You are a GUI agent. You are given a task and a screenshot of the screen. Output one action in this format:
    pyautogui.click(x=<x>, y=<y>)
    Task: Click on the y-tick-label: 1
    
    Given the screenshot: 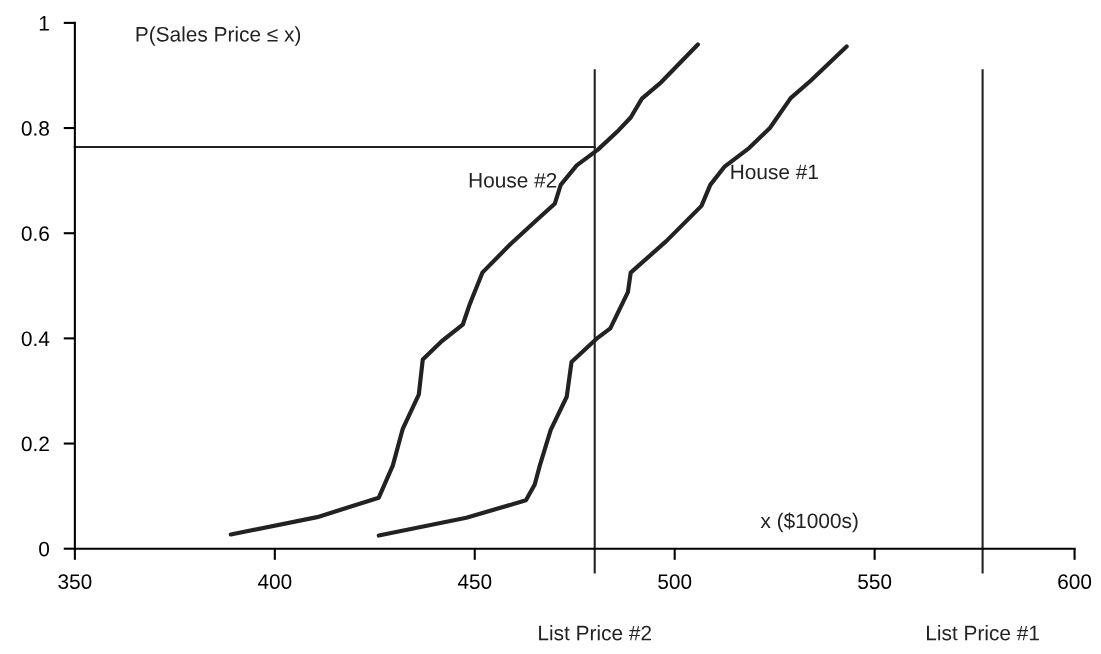 What is the action you would take?
    pyautogui.click(x=44, y=23)
    